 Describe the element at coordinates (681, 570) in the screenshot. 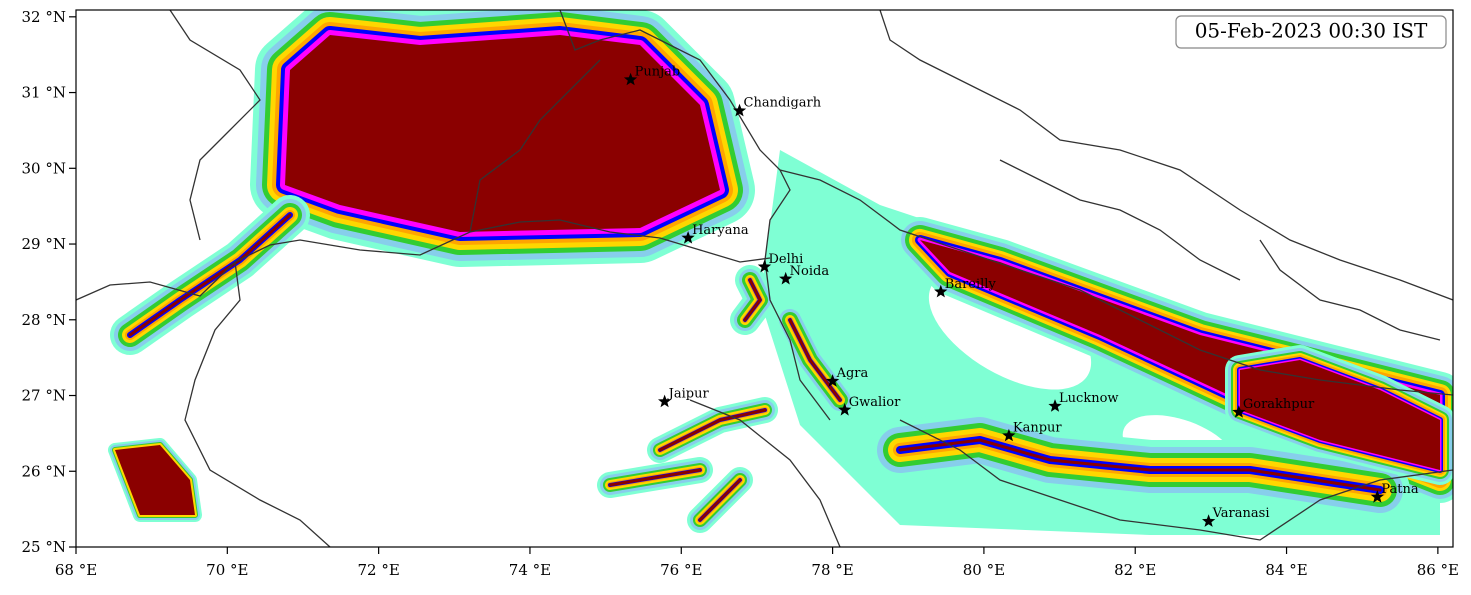

I see `x-tick-label: 76 °E` at that location.